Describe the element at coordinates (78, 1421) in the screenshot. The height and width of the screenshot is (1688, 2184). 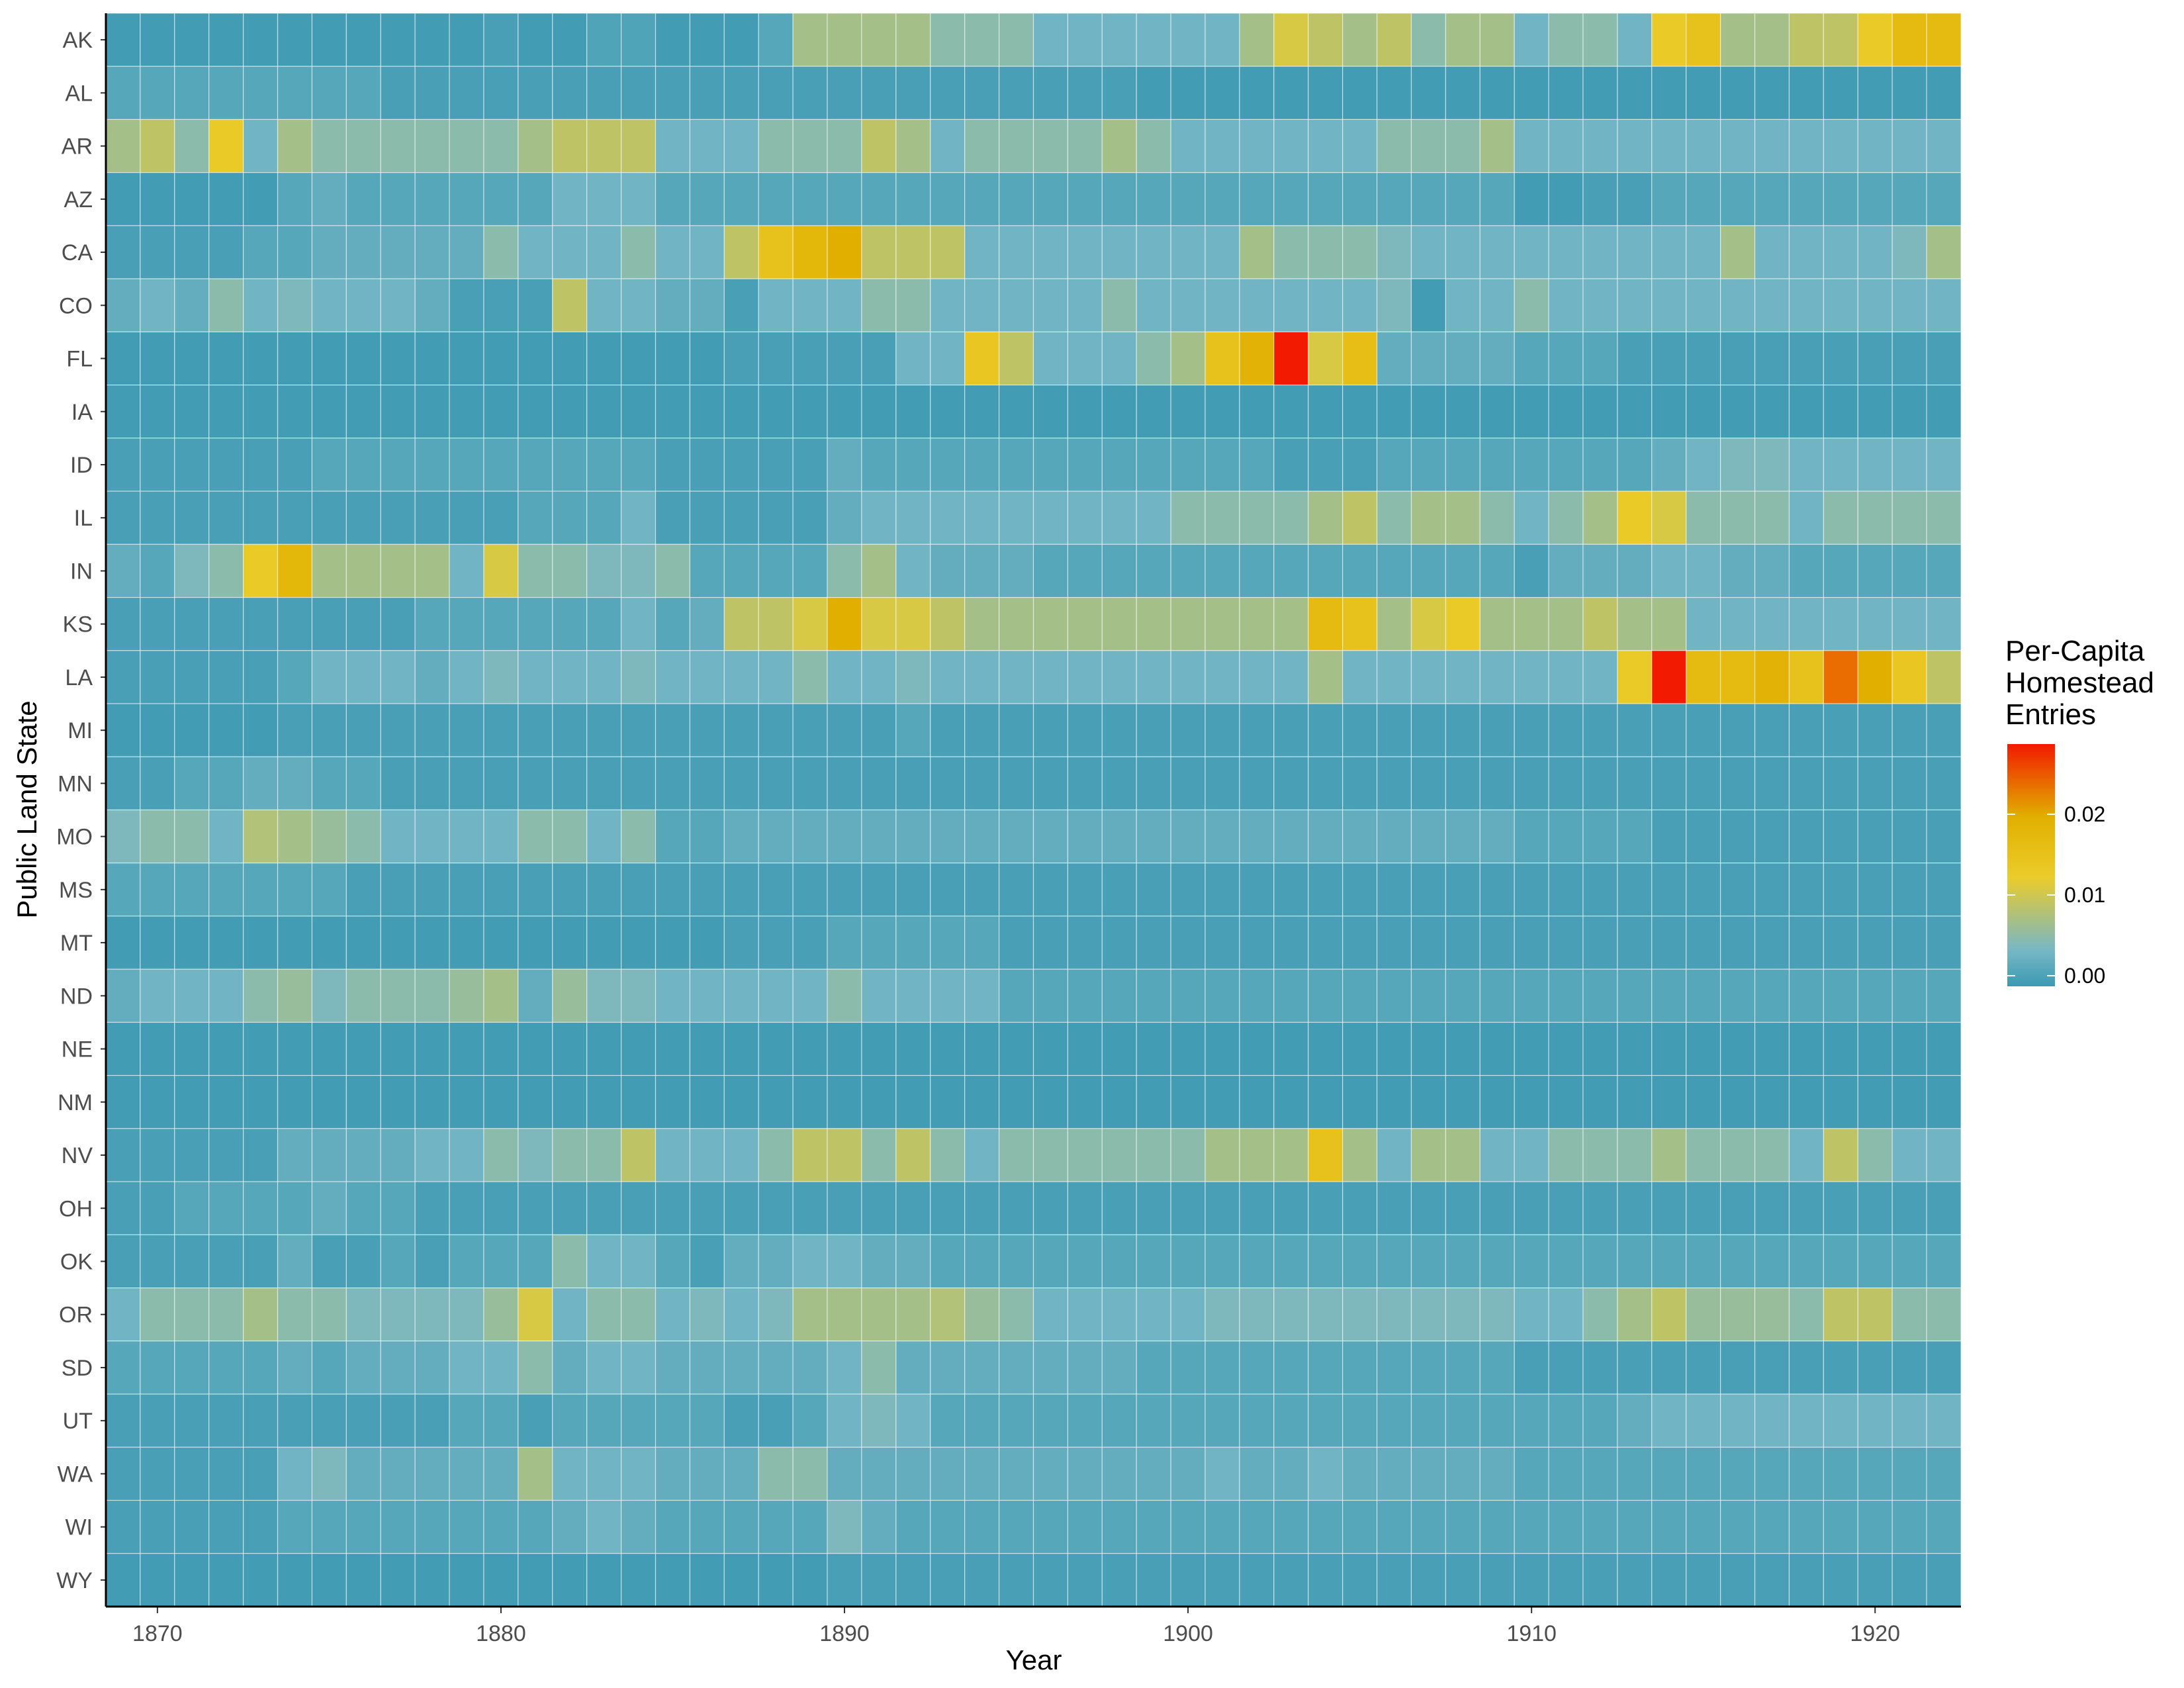
I see `y-tick-label-ut: UT` at that location.